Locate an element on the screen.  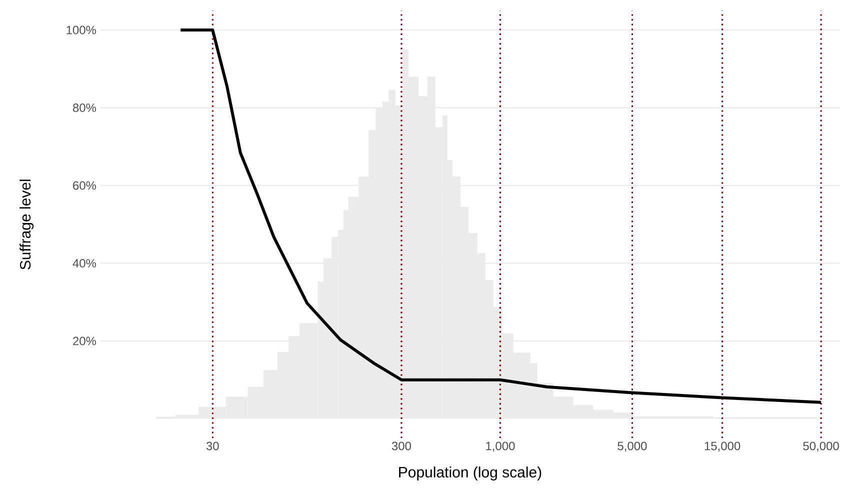
y-tick-label: 20% is located at coordinates (84, 341).